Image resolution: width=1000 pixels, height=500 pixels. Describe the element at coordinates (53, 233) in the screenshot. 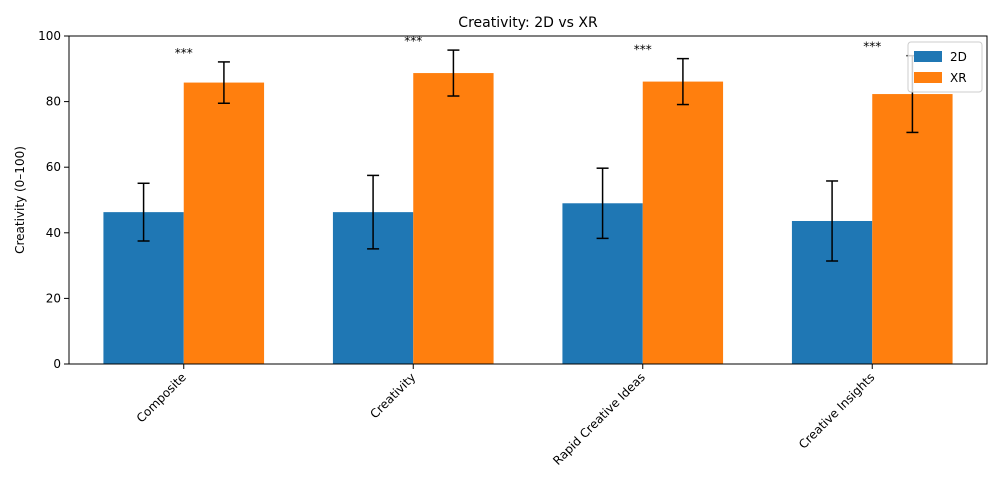

I see `y-tick-label: 40` at that location.